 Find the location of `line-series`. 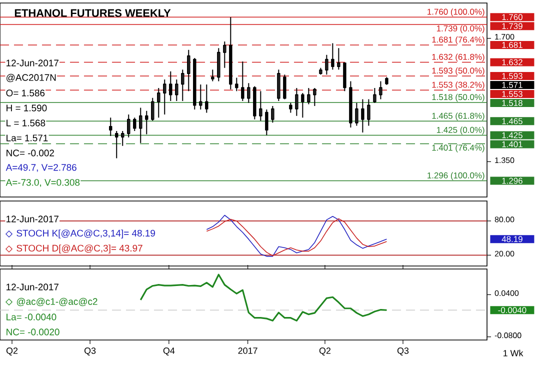

line-series is located at coordinates (264, 298).